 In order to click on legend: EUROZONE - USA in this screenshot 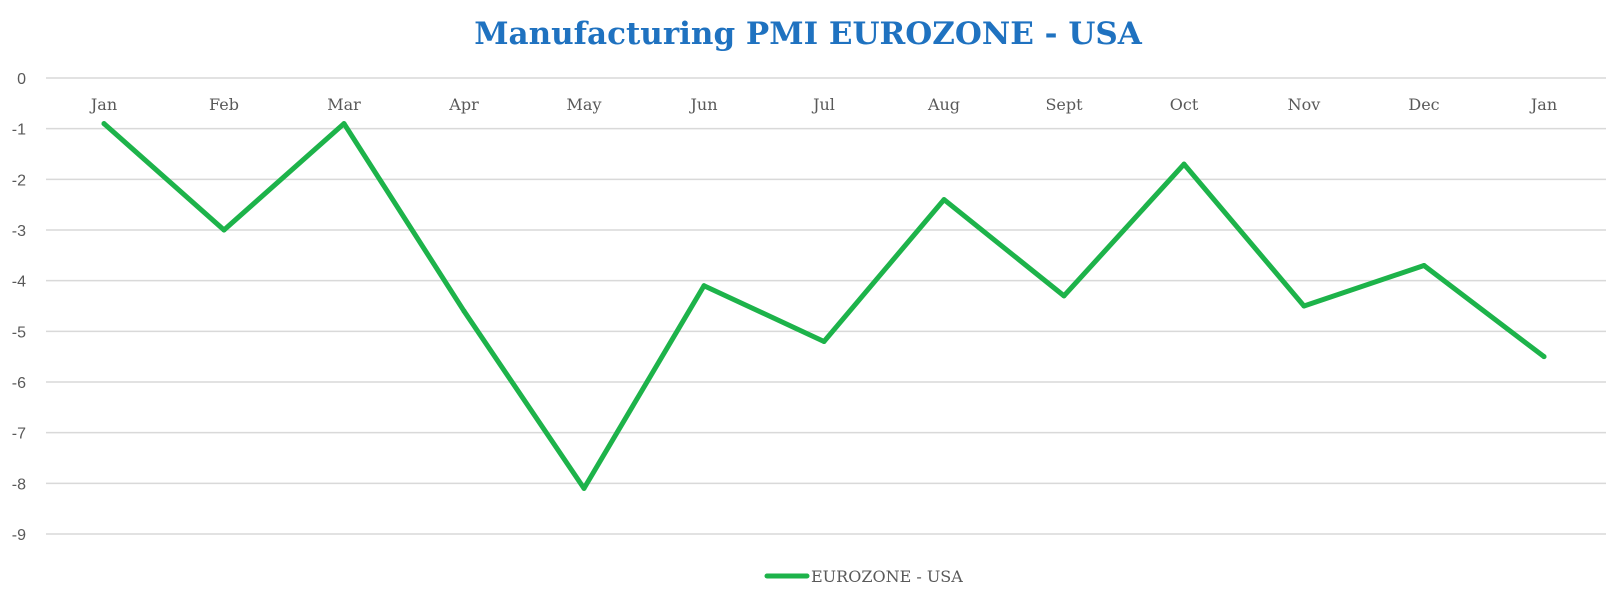, I will do `click(863, 576)`.